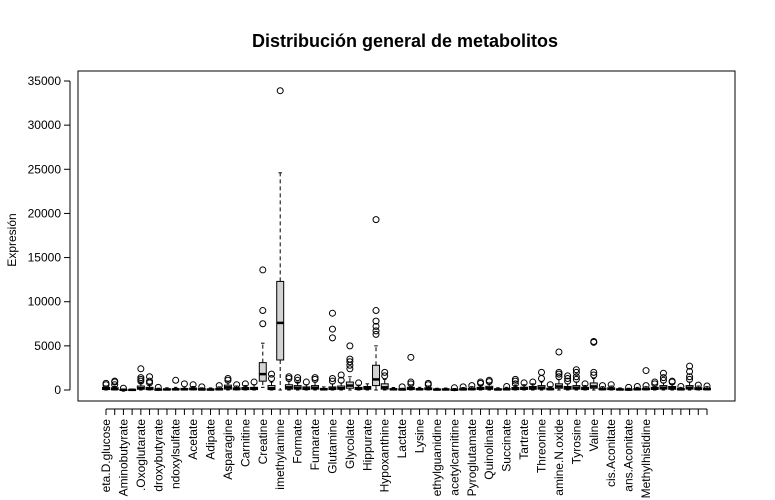 The image size is (775, 500). What do you see at coordinates (385, 456) in the screenshot?
I see `x-tick-label: Hypoxanthine` at bounding box center [385, 456].